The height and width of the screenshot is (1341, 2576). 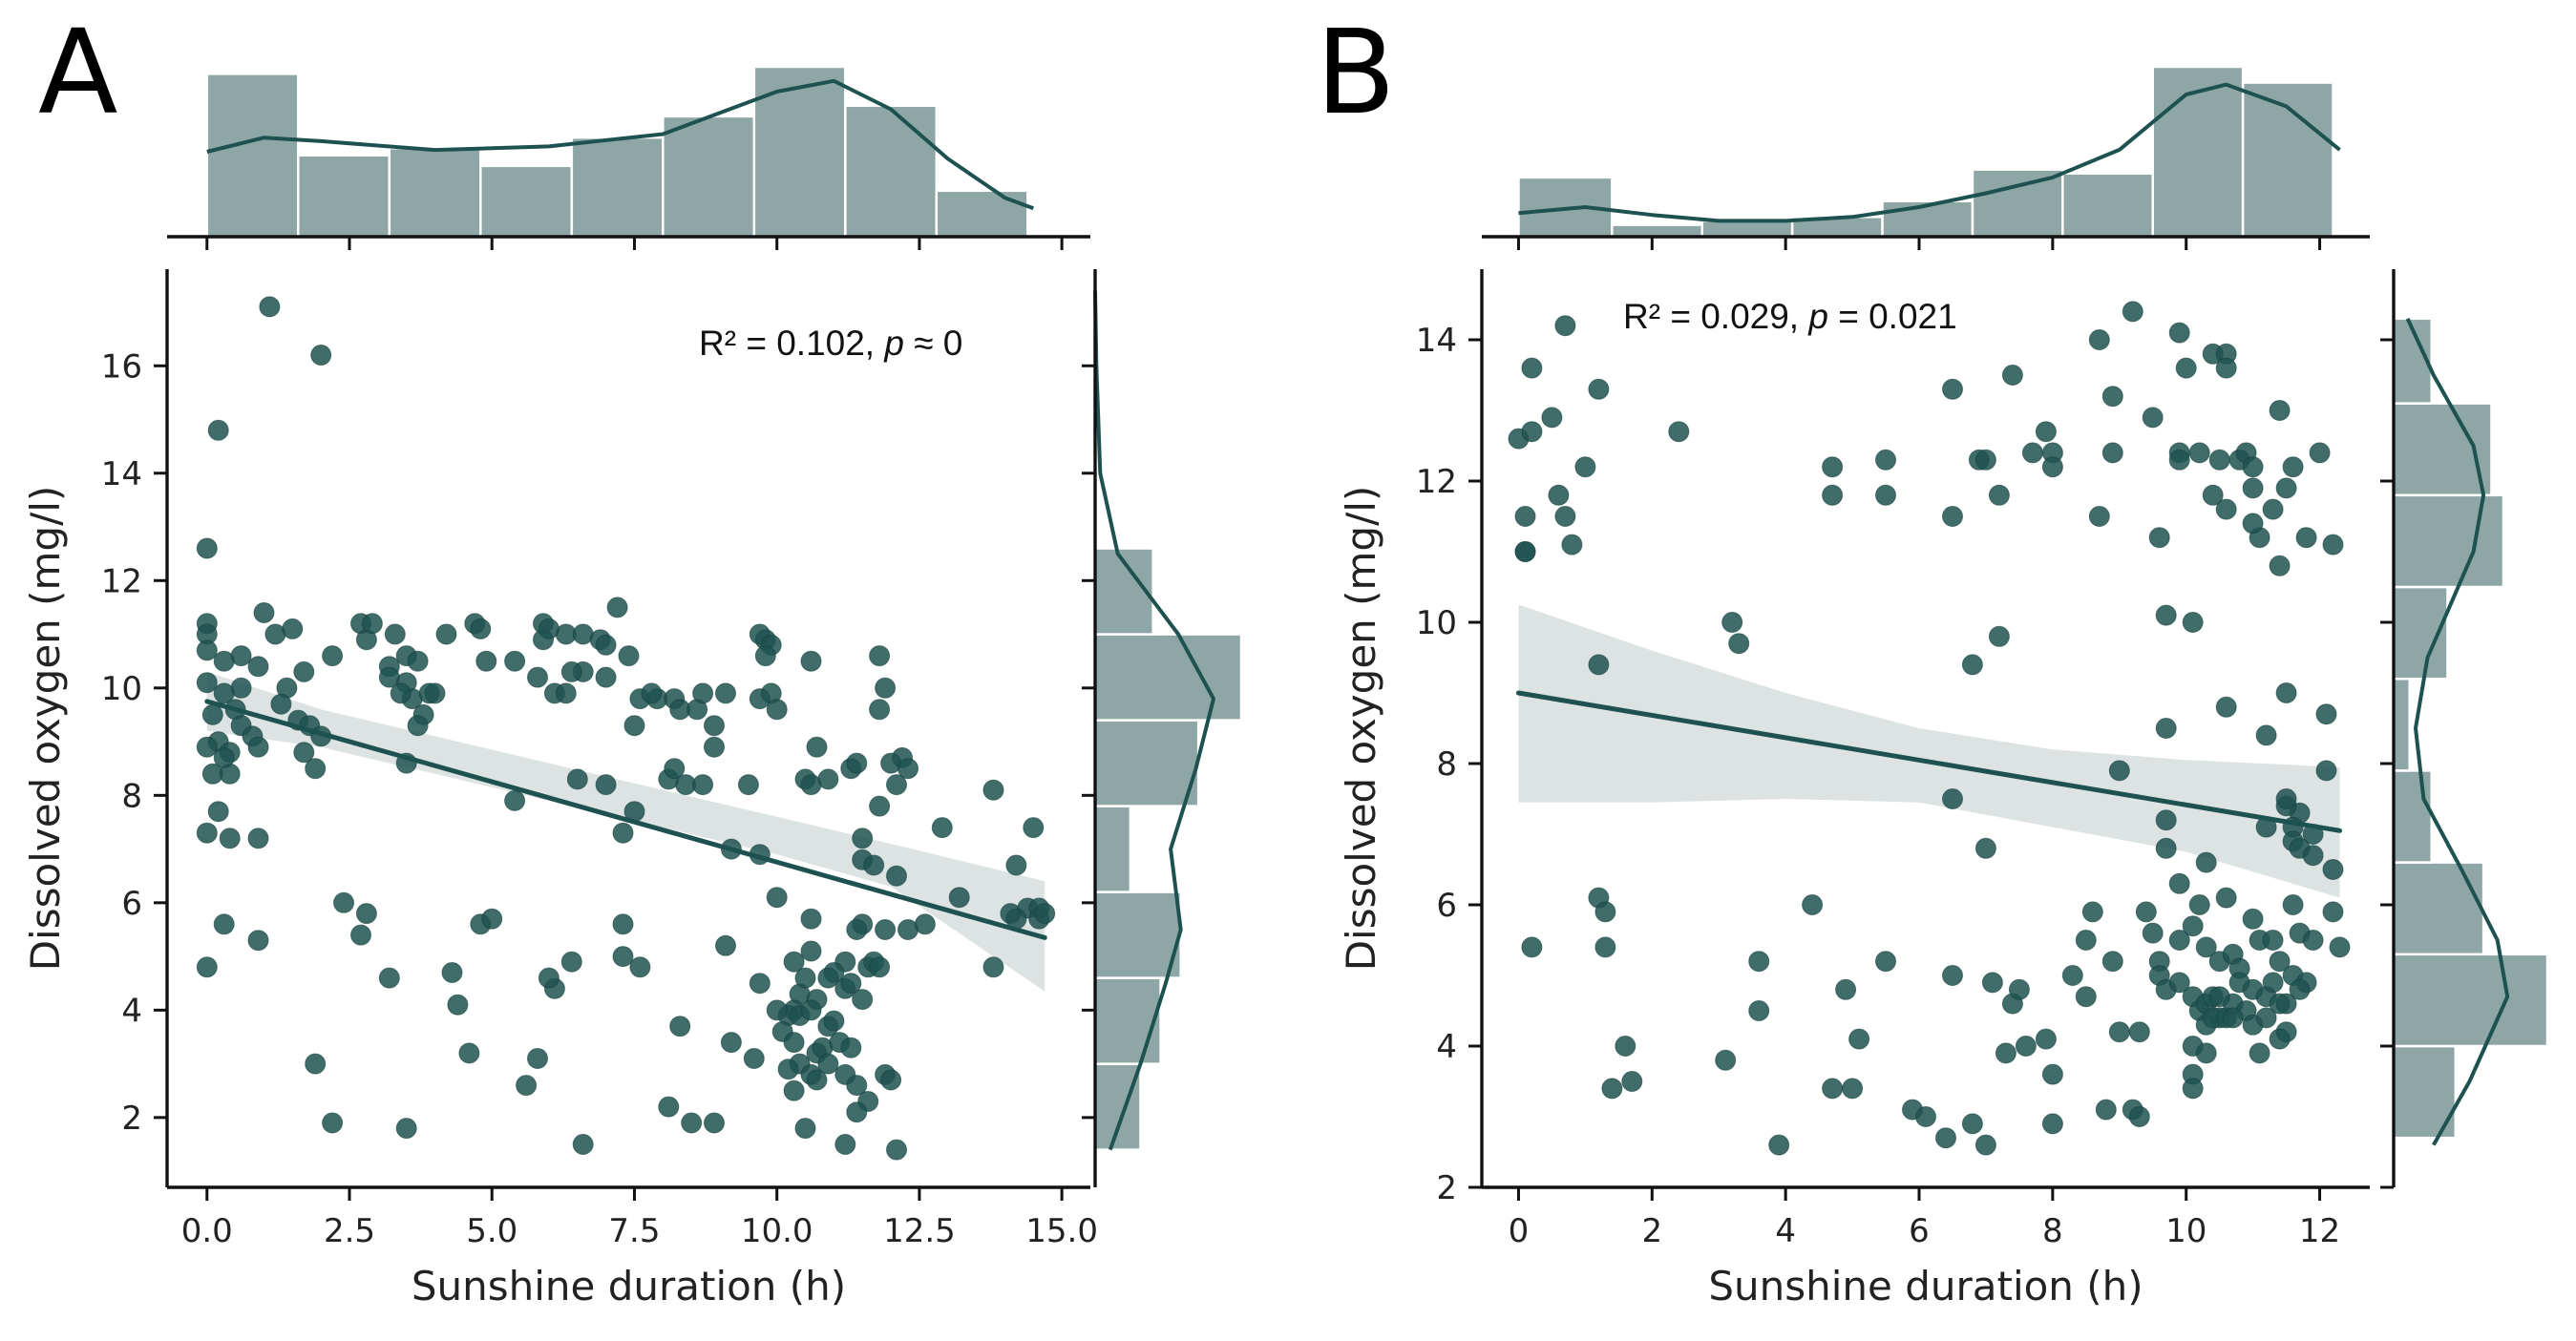 I want to click on x-tick-label: 12.5, so click(x=919, y=1231).